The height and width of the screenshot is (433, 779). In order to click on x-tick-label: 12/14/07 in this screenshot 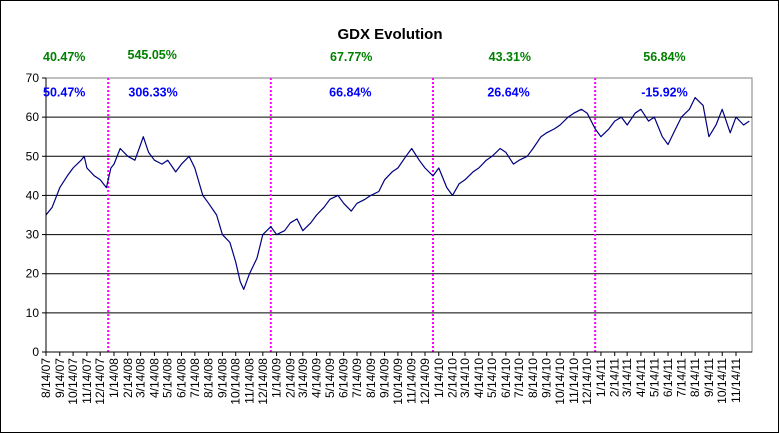, I will do `click(100, 381)`.